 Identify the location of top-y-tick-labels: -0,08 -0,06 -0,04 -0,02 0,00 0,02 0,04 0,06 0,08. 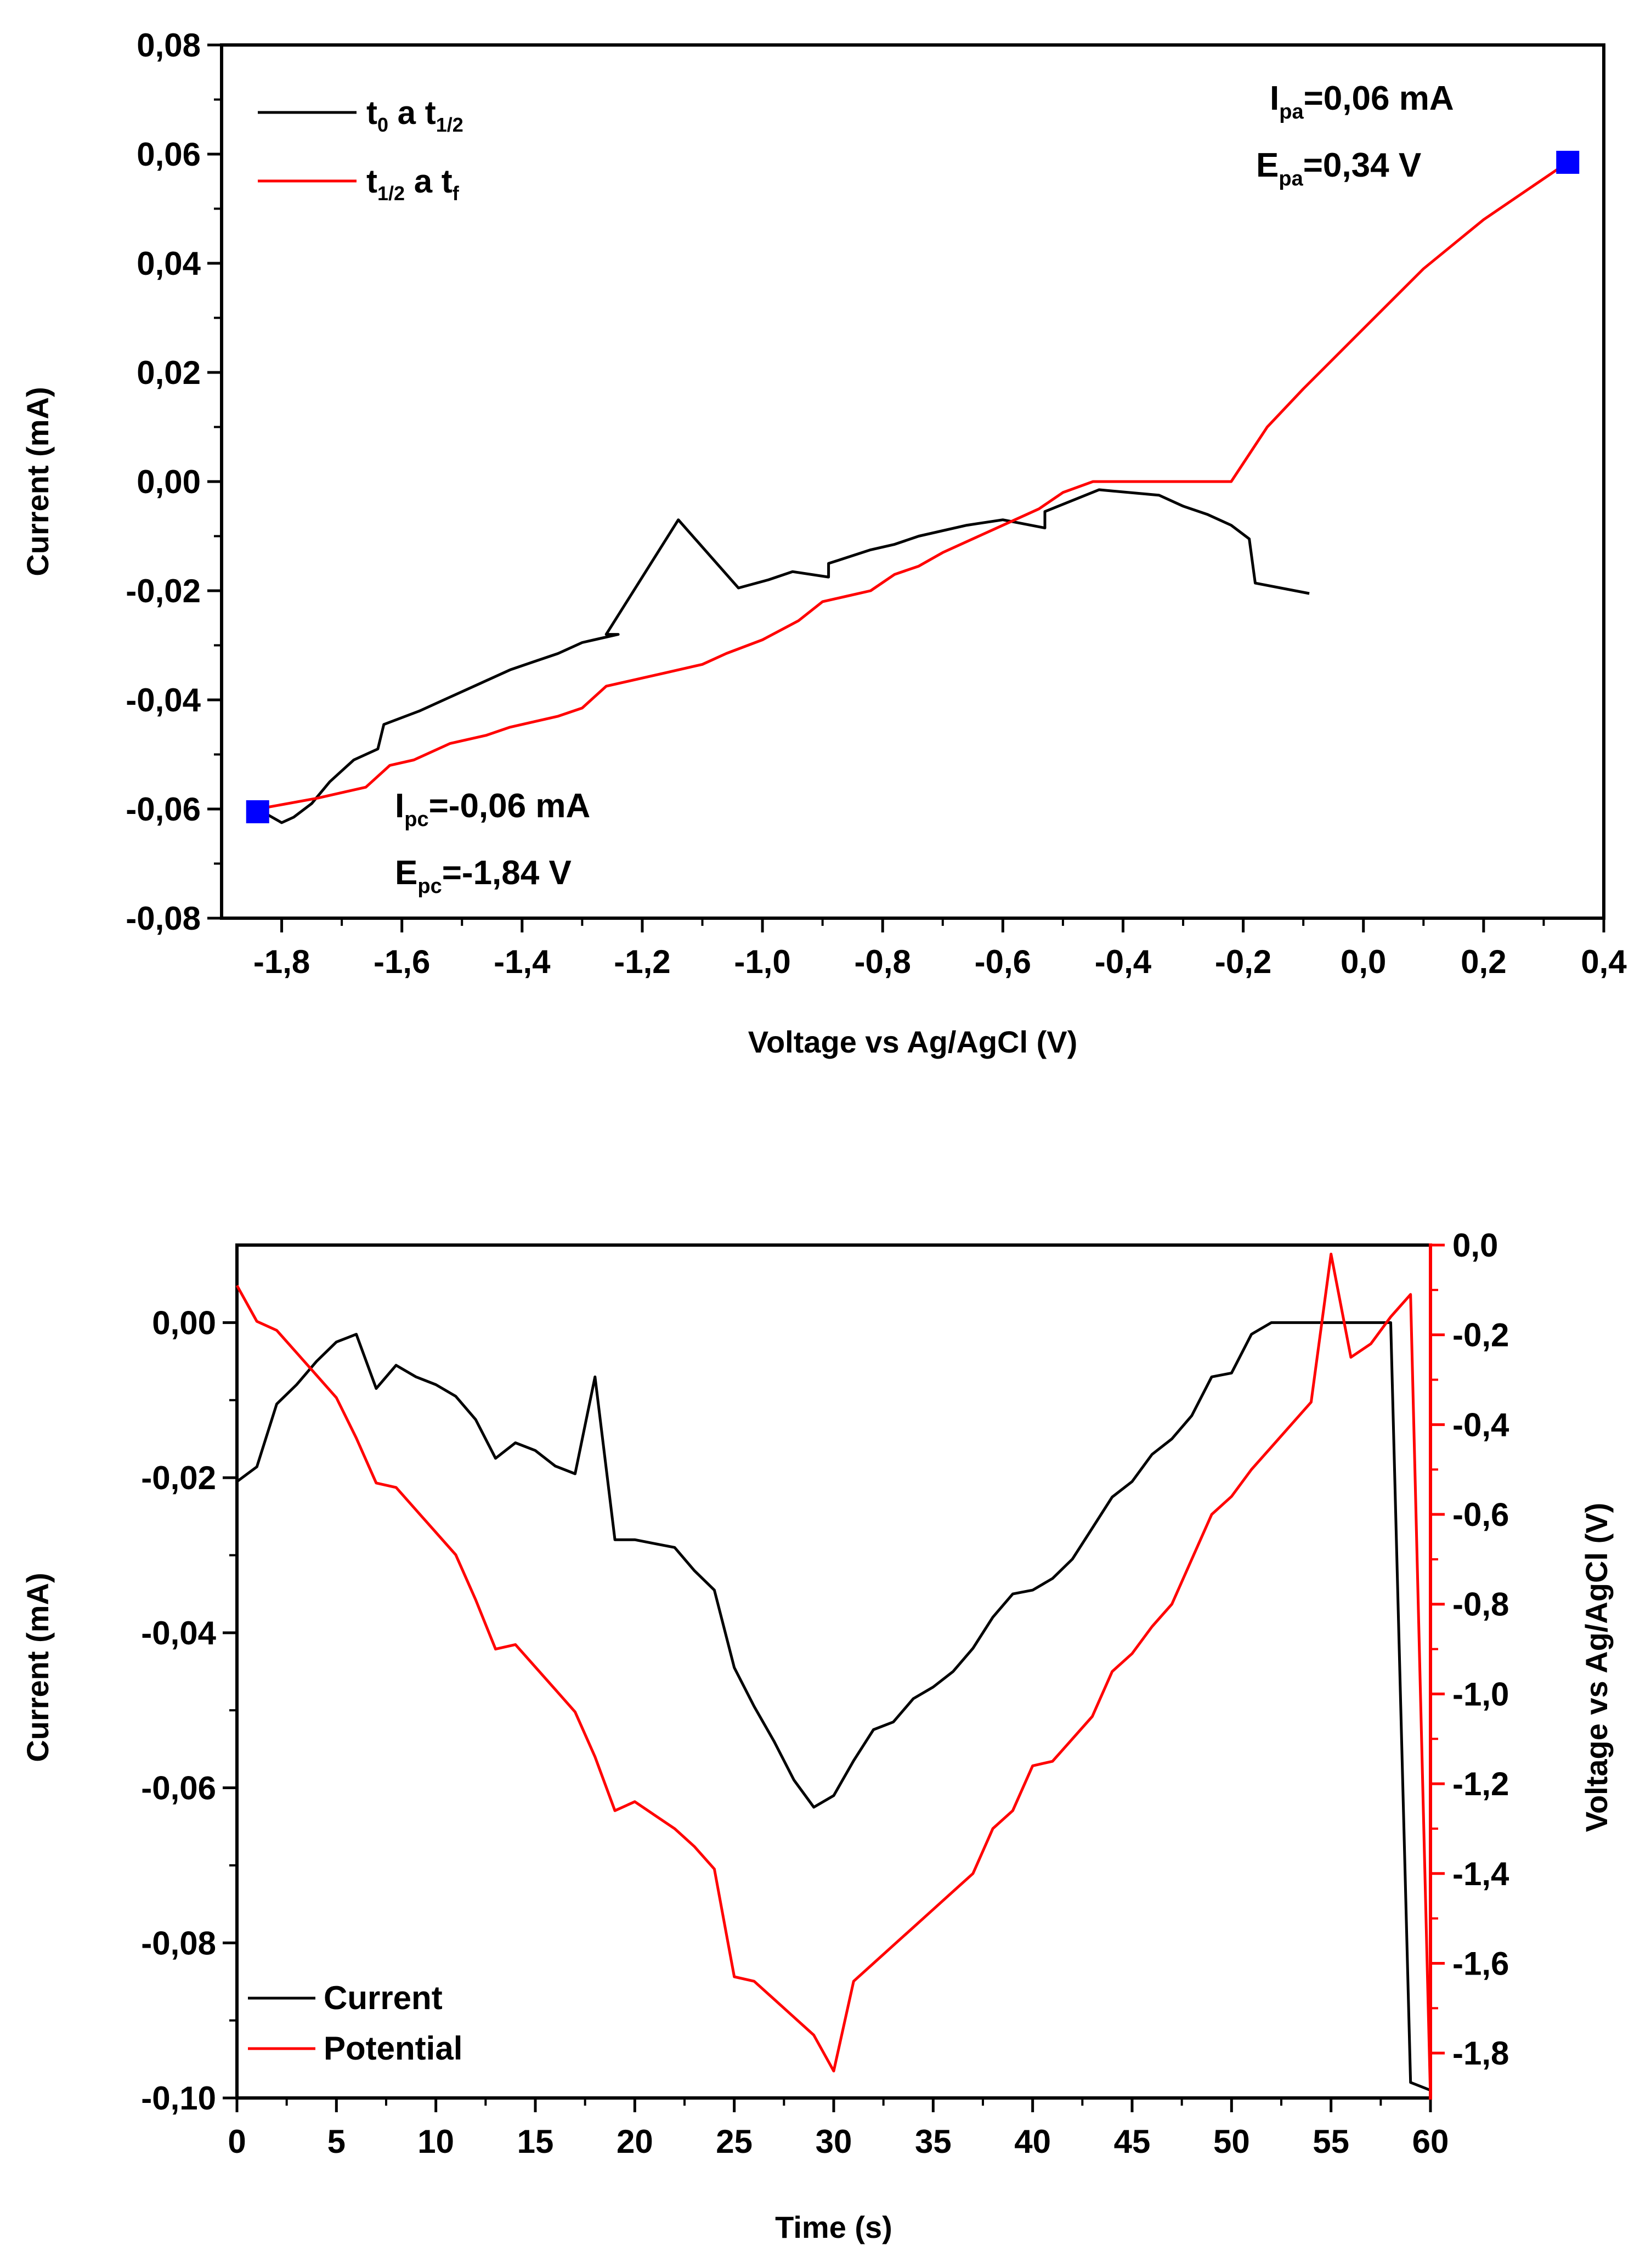
(163, 482).